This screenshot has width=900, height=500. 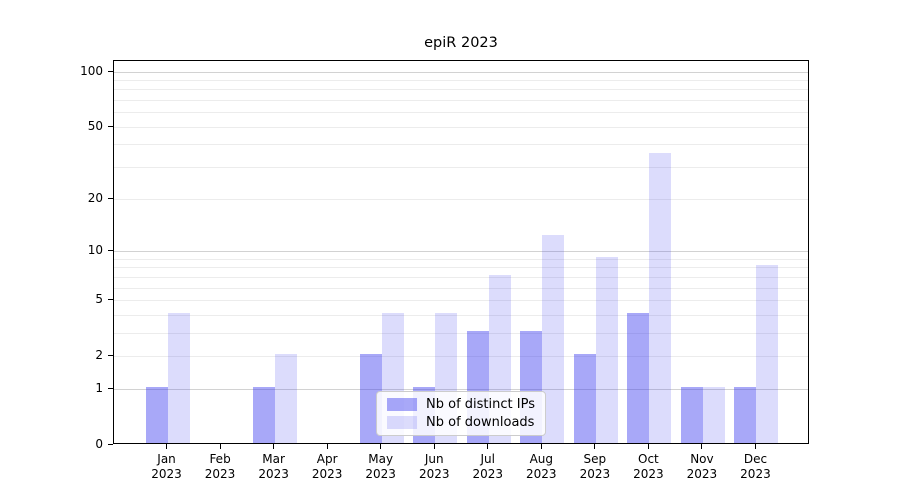 I want to click on x-tick-mark-may-2023, so click(x=381, y=446).